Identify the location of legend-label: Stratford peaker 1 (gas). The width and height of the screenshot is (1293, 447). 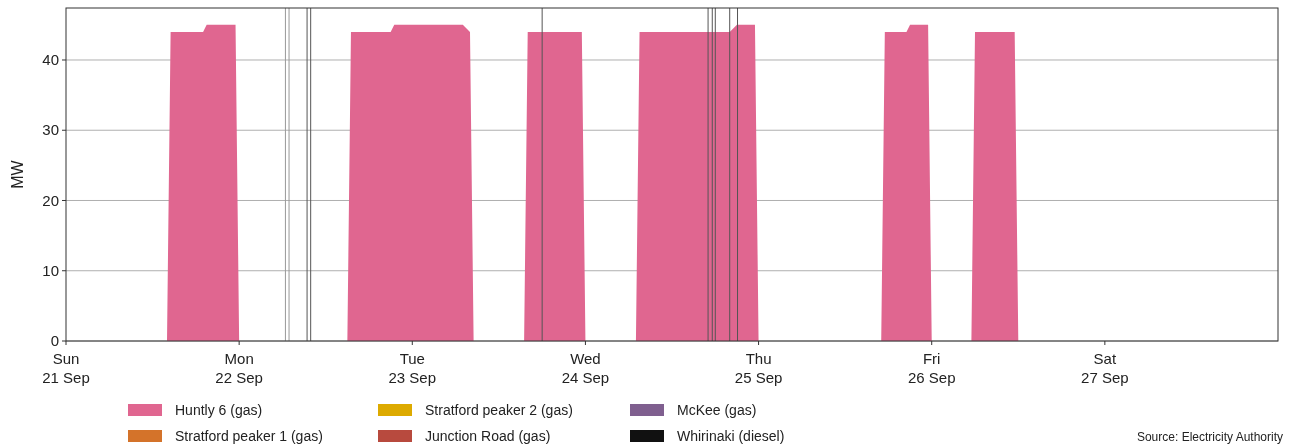
(249, 435).